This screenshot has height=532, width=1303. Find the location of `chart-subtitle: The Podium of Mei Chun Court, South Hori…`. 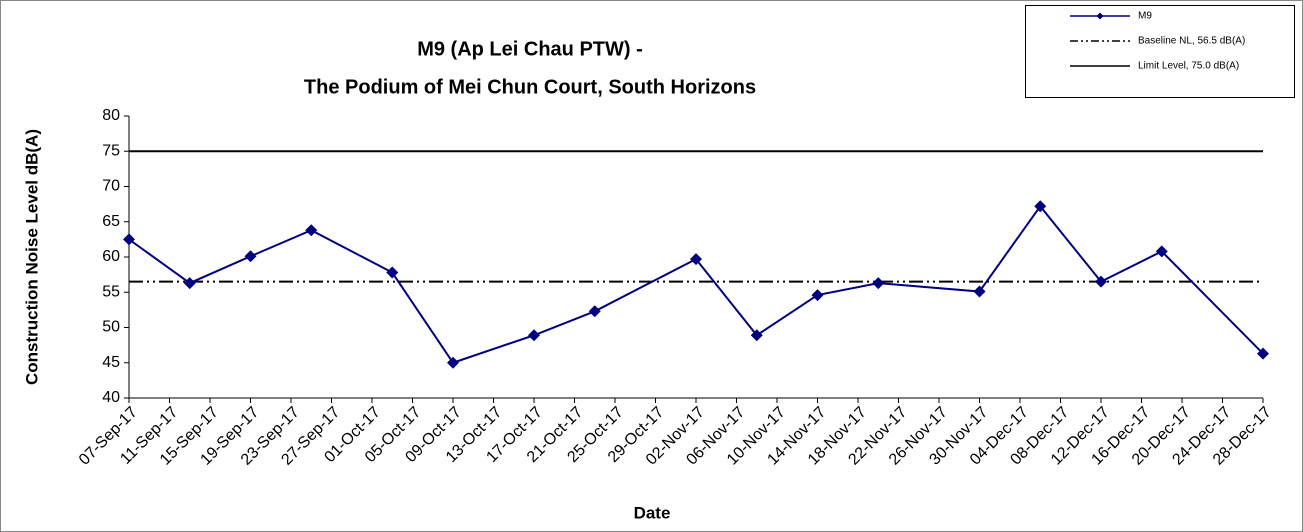

chart-subtitle: The Podium of Mei Chun Court, South Hori… is located at coordinates (530, 87).